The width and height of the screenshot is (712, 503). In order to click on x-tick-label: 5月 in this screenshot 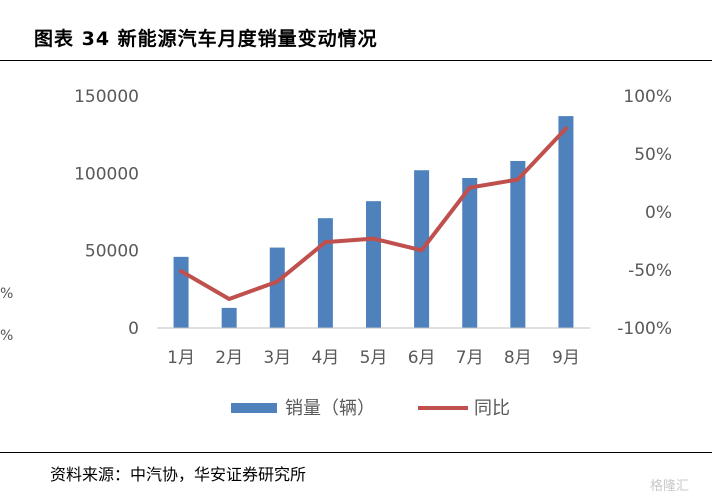, I will do `click(374, 358)`.